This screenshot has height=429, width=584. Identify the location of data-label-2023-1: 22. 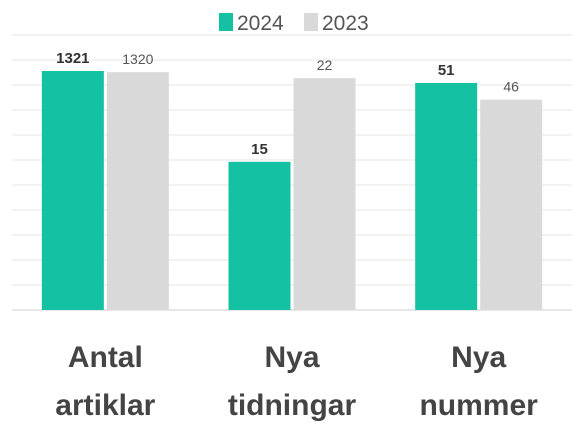
(325, 65).